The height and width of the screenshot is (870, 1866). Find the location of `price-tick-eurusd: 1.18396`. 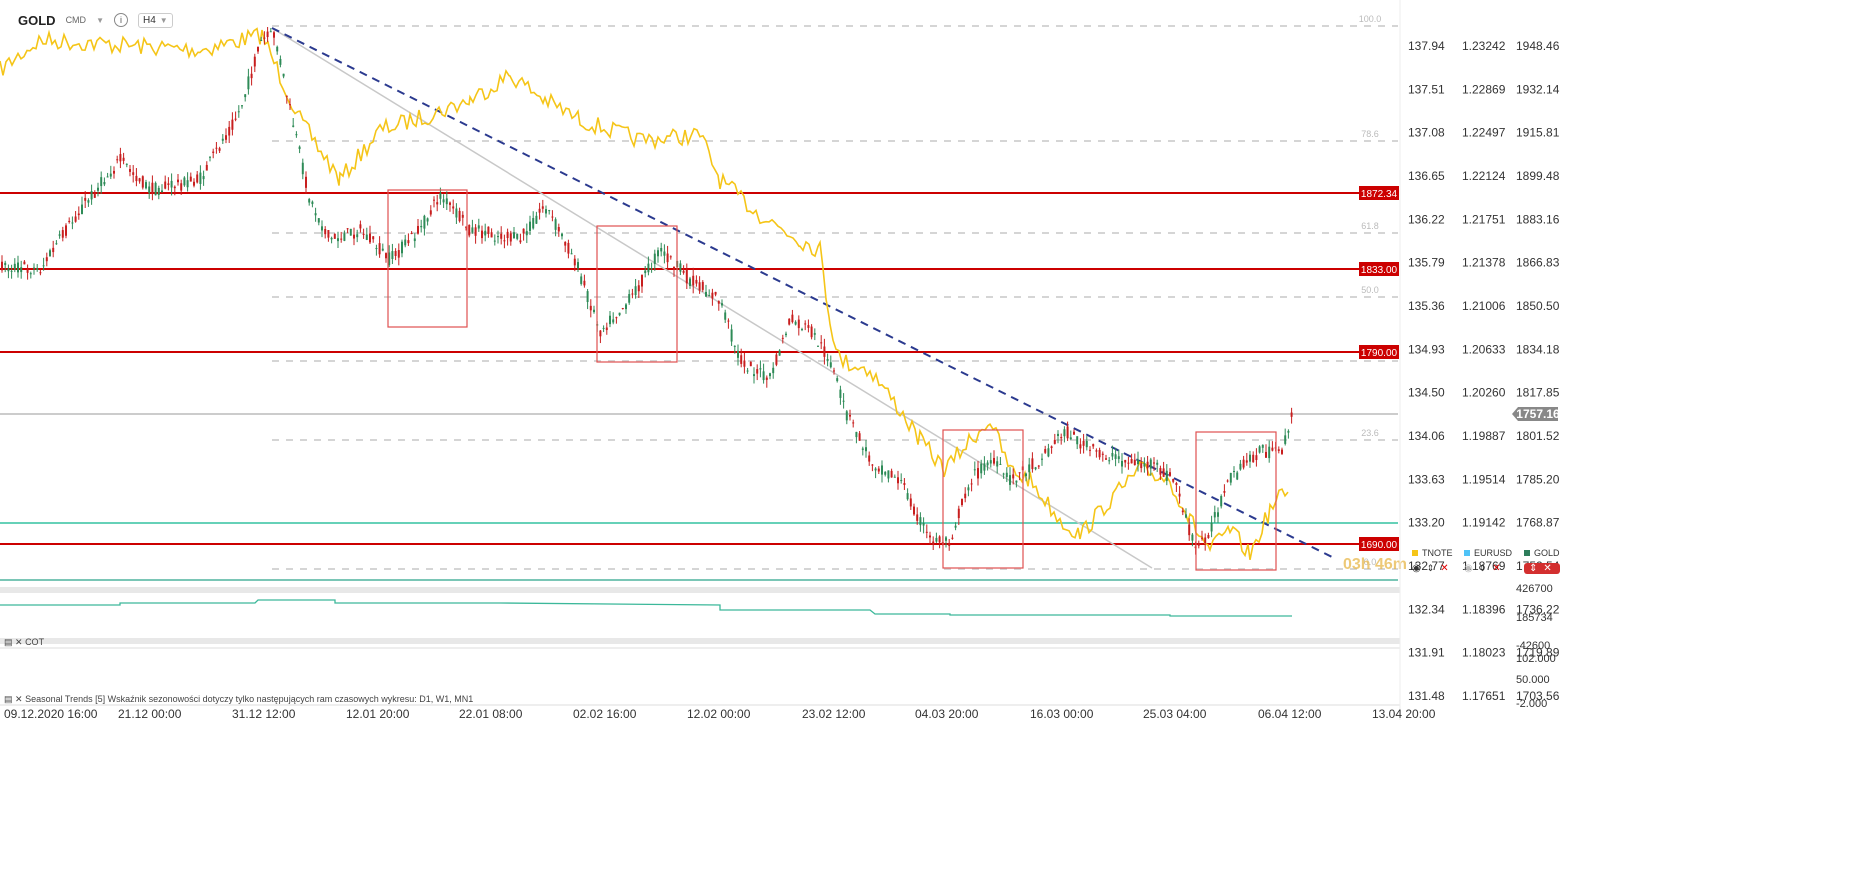

price-tick-eurusd: 1.18396 is located at coordinates (1484, 609).